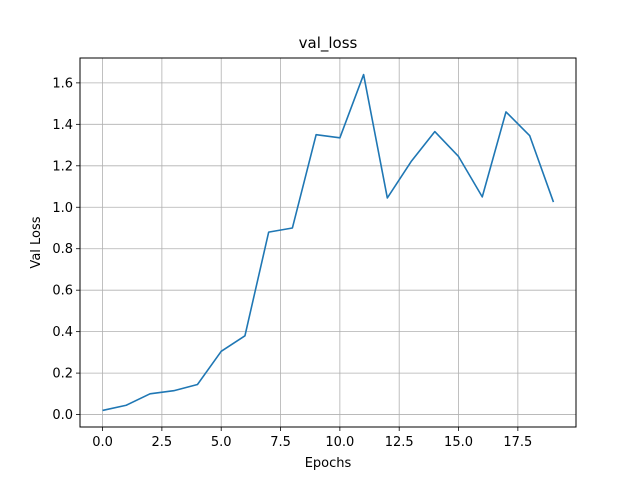 This screenshot has height=480, width=640. I want to click on x-axis-label: Epochs, so click(328, 463).